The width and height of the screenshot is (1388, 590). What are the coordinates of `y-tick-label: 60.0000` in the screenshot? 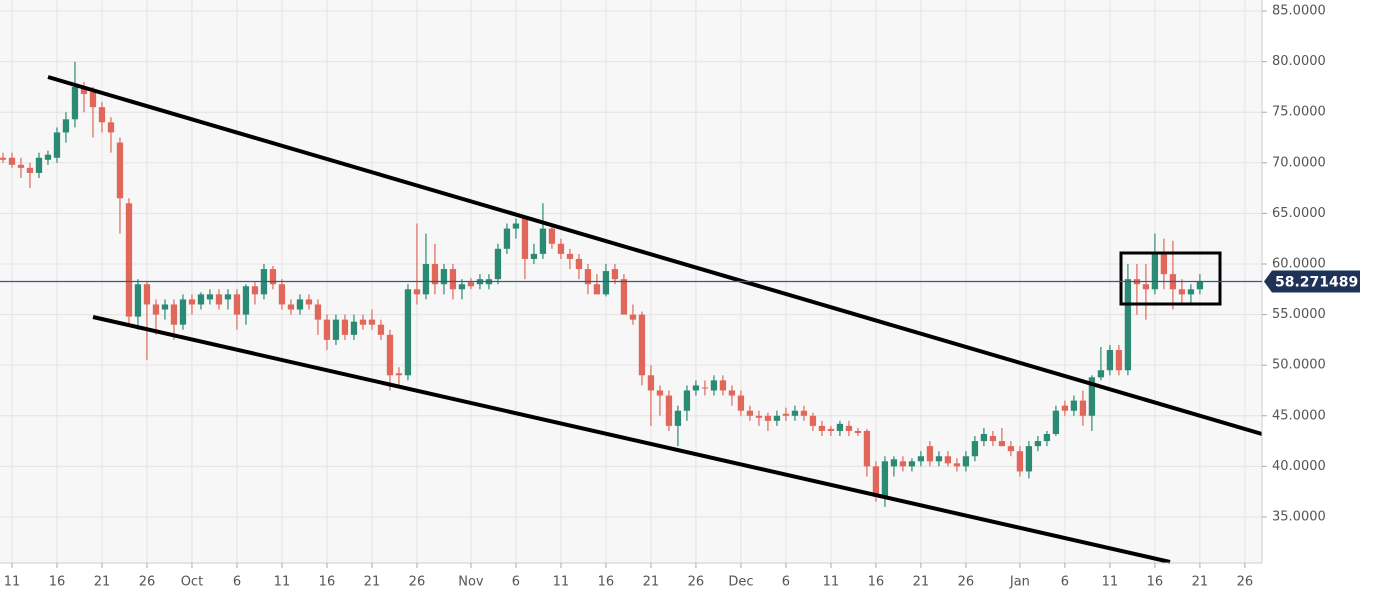 It's located at (1299, 263).